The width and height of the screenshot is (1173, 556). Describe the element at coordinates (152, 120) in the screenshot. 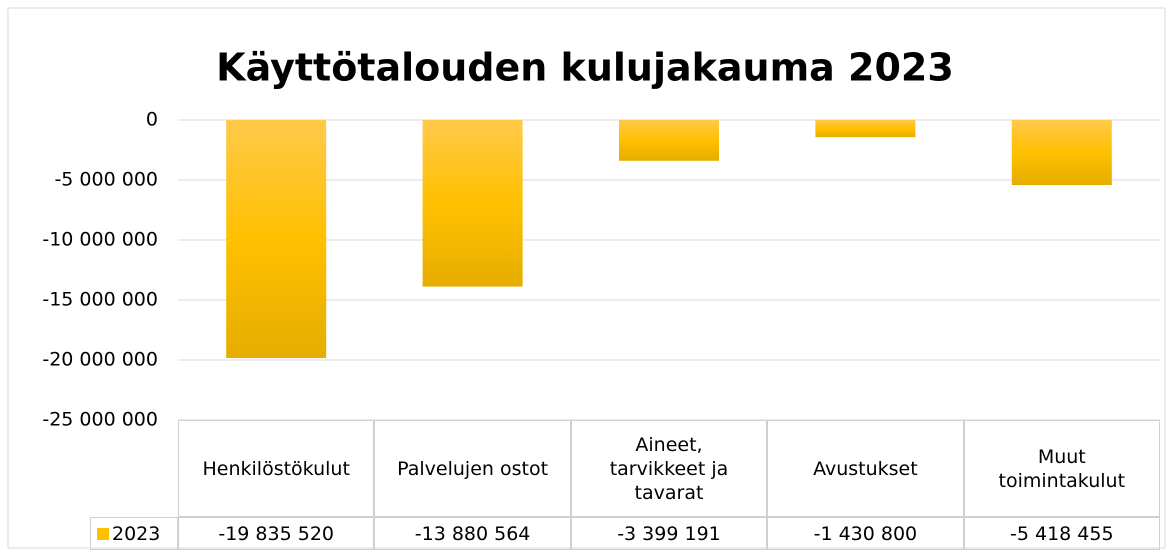

I see `y-tick-label: 0` at that location.